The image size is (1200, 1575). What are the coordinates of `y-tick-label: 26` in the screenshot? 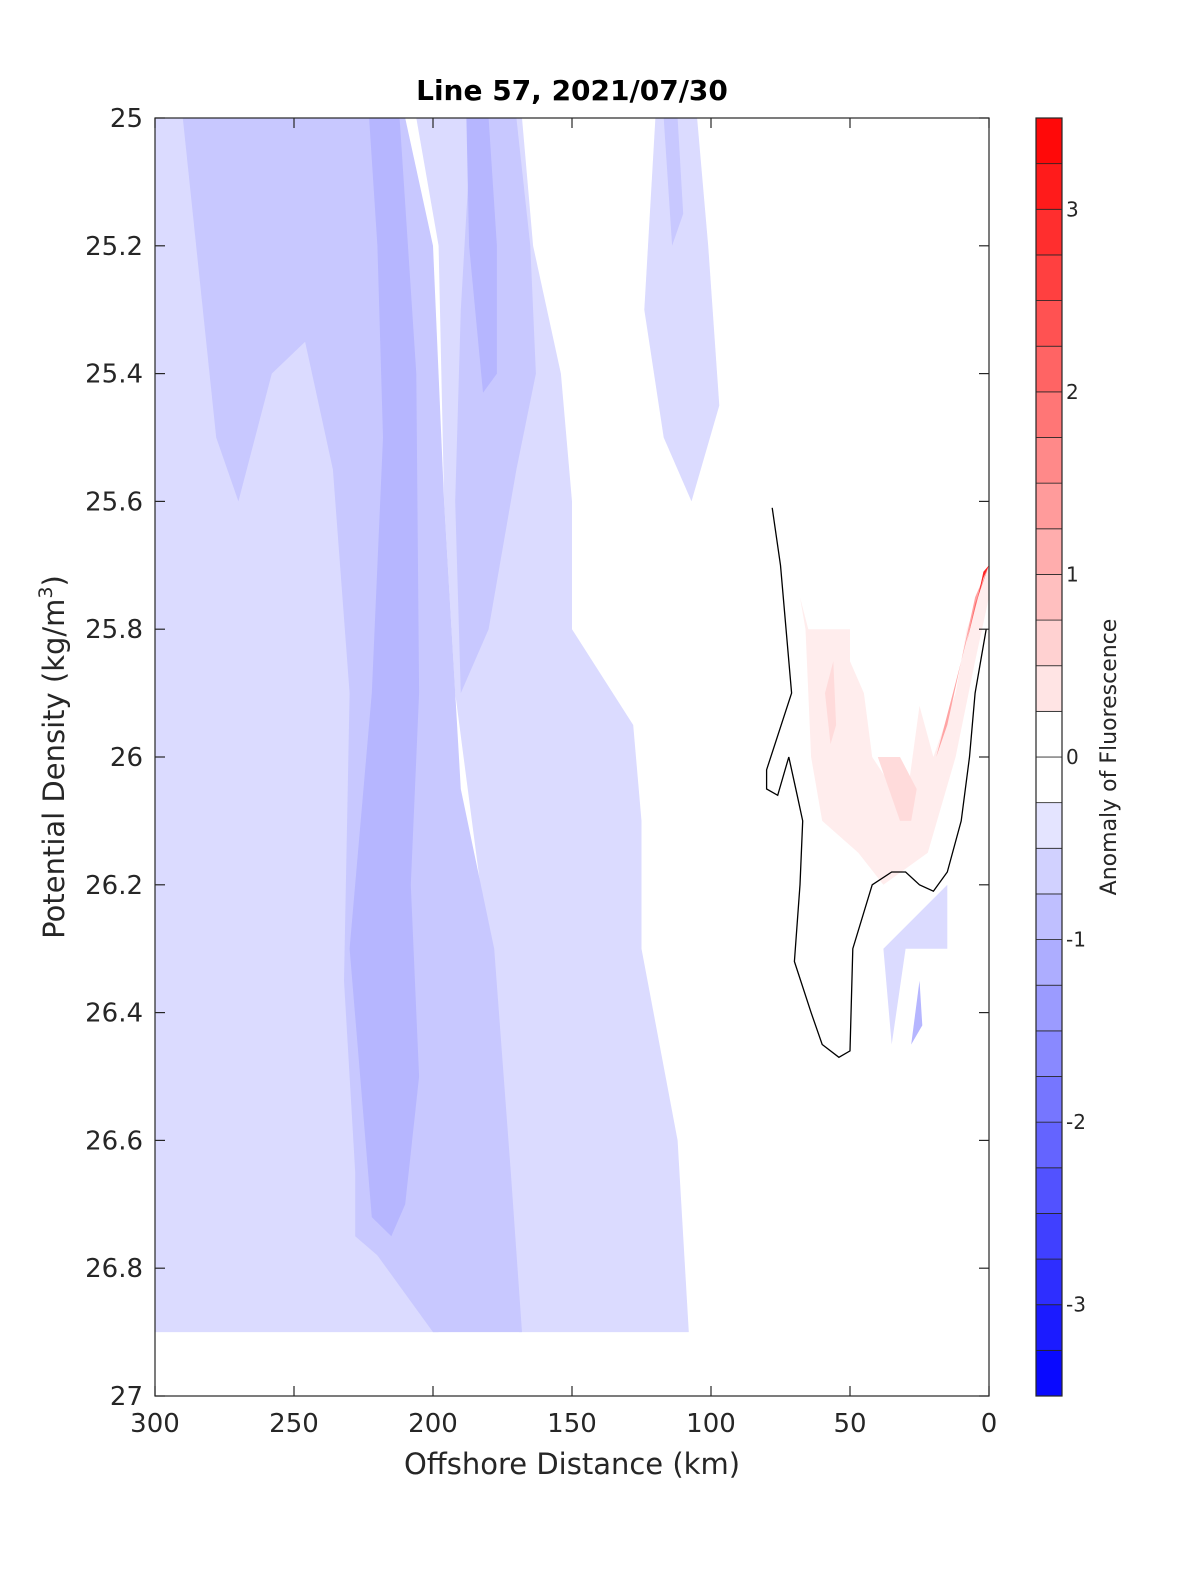 It's located at (126, 758).